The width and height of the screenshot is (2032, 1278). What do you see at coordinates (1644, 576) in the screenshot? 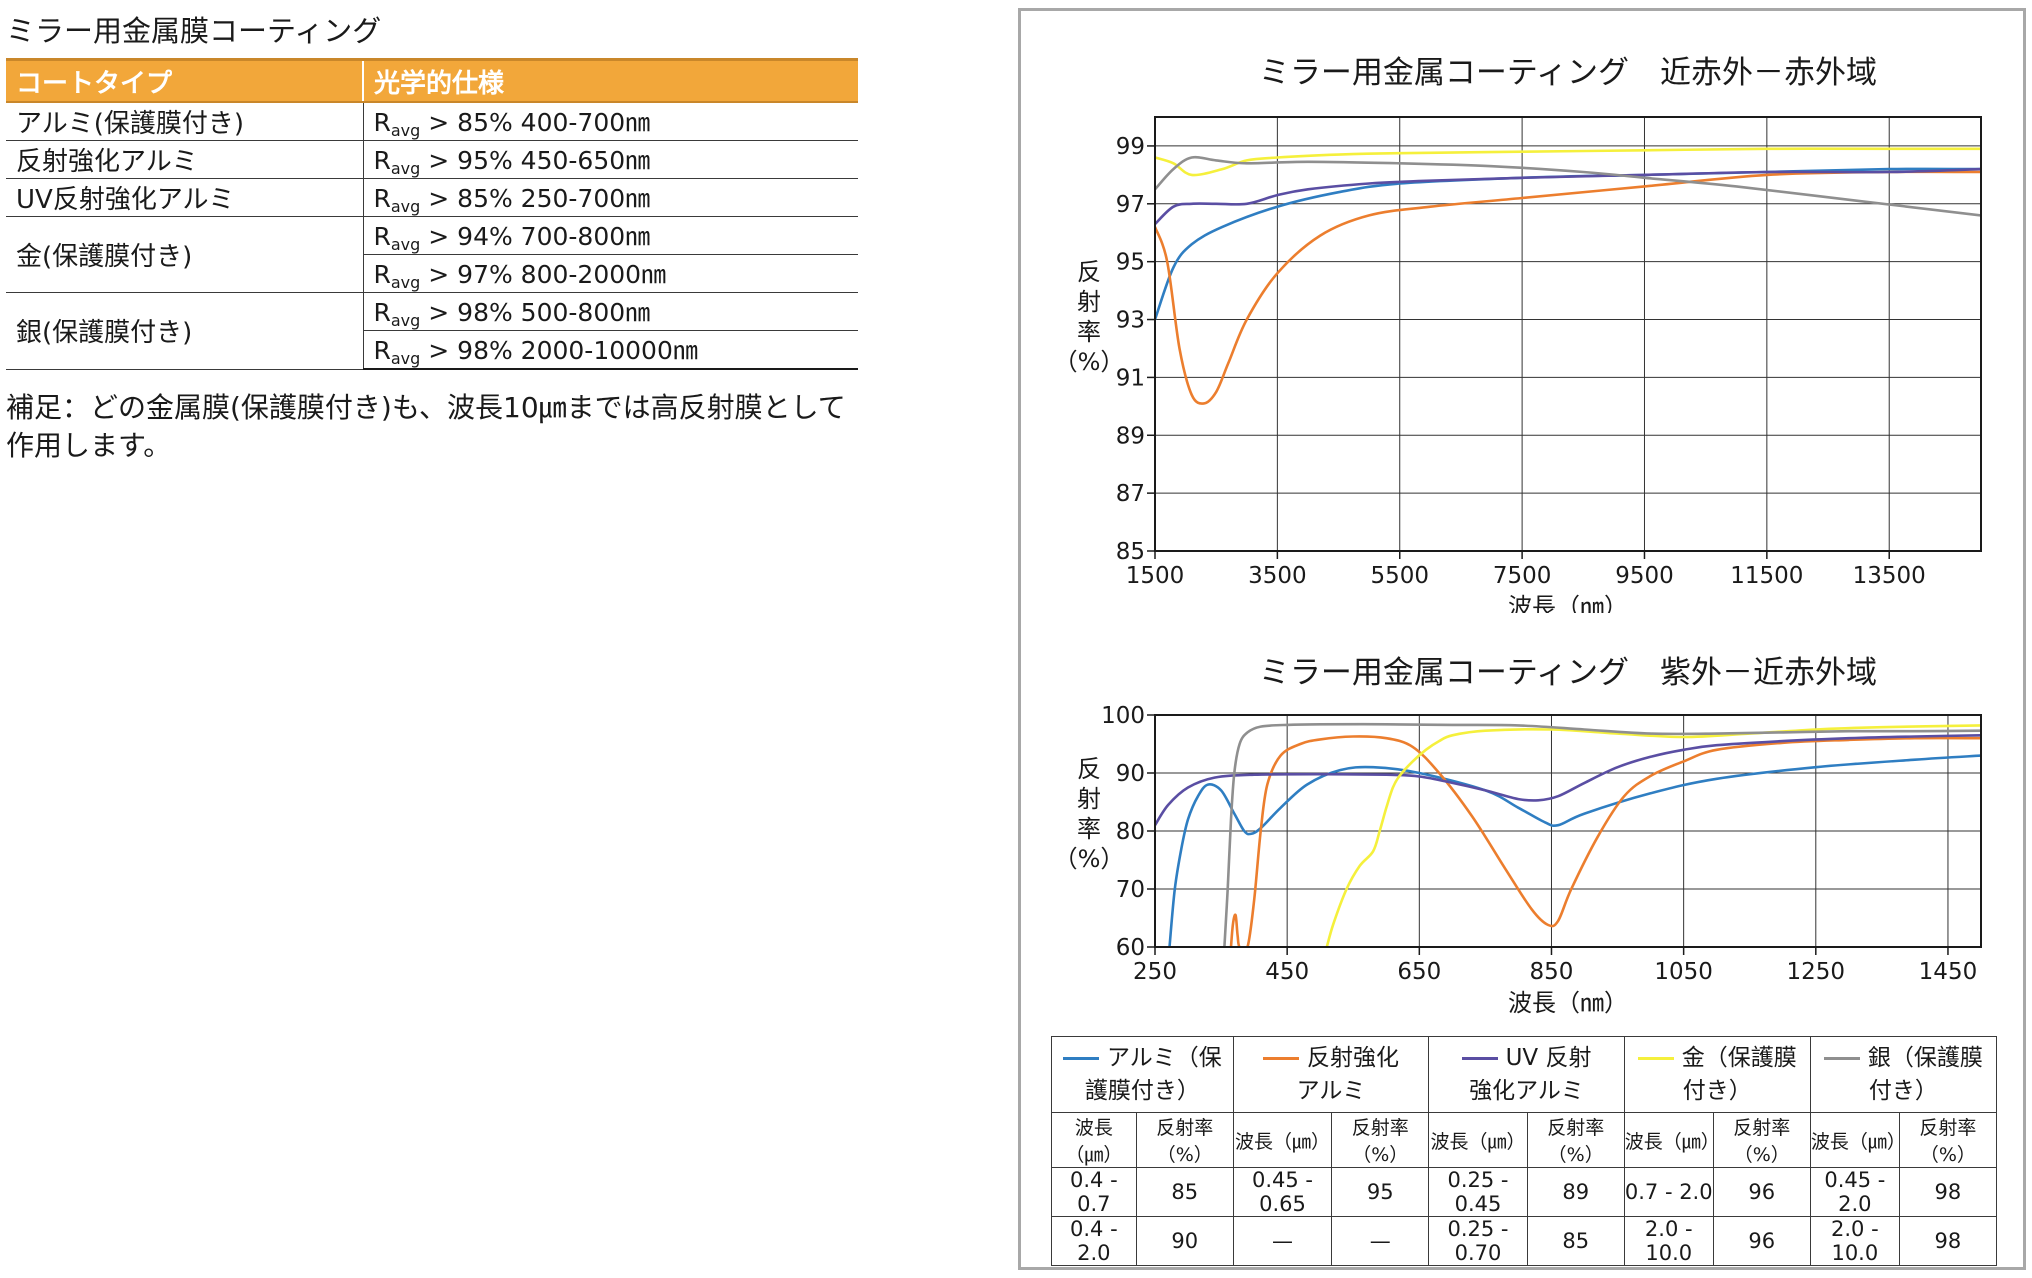
I see `x-tick-label: 9500` at bounding box center [1644, 576].